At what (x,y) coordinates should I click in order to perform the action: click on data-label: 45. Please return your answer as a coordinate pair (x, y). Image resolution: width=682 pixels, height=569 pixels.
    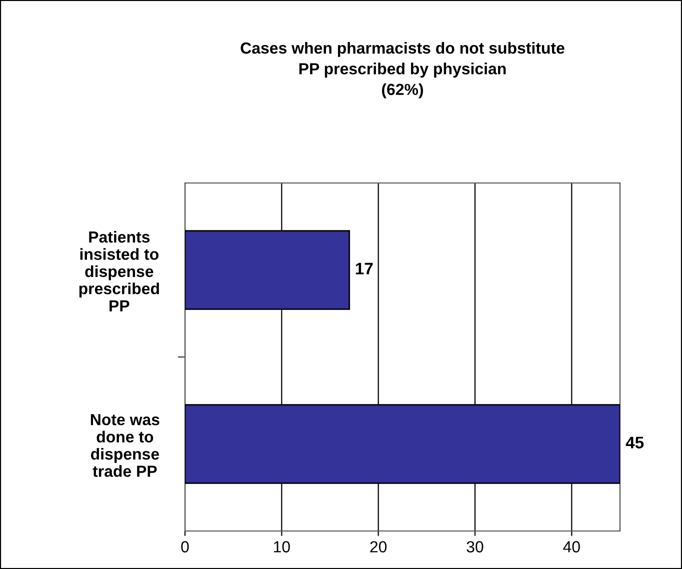
    Looking at the image, I should click on (635, 442).